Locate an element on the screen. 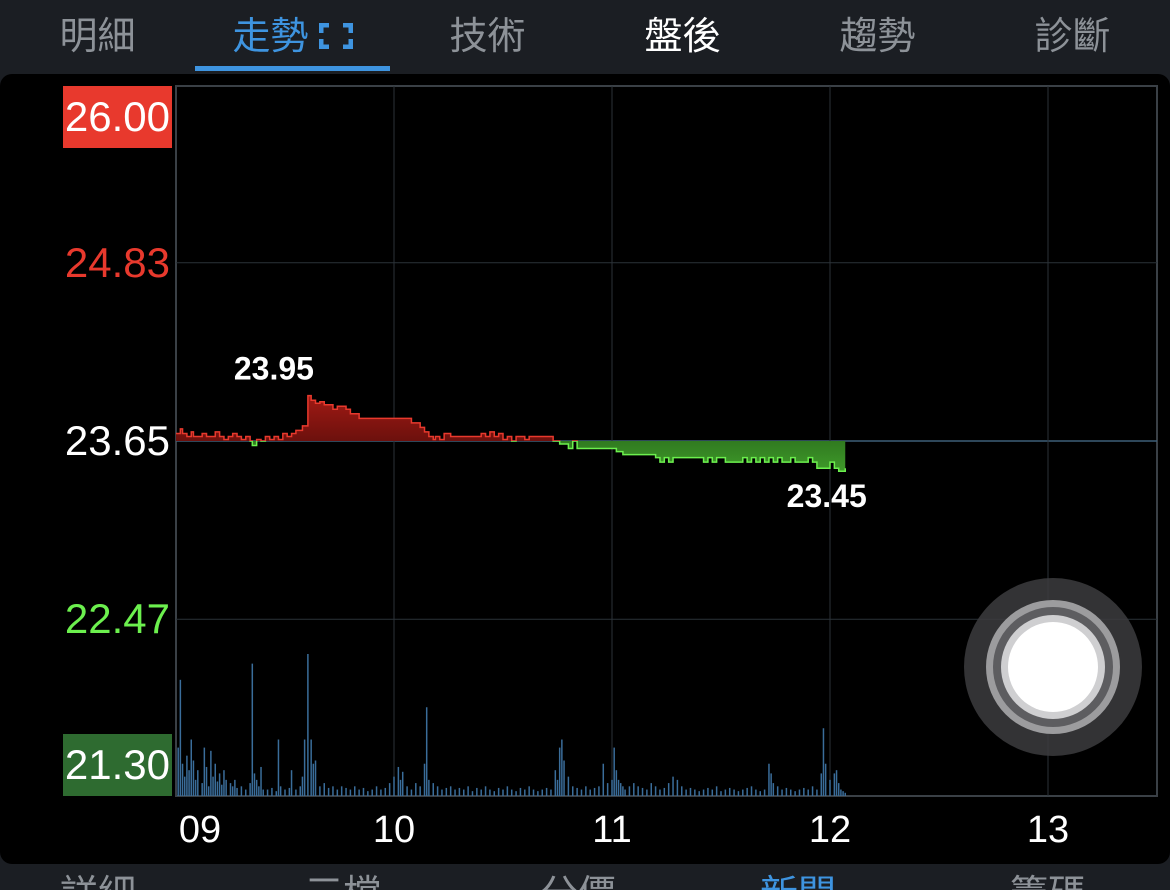 Image resolution: width=1170 pixels, height=890 pixels. bottom-tab-price-dist: 分價 is located at coordinates (578, 882).